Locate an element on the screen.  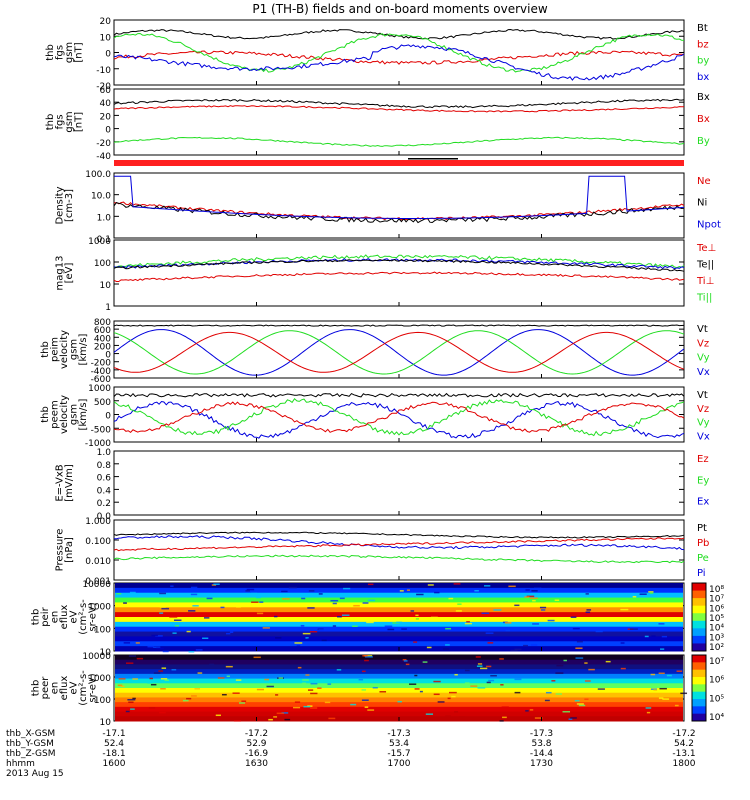
y-tick-label: 400 is located at coordinates (102, 339).